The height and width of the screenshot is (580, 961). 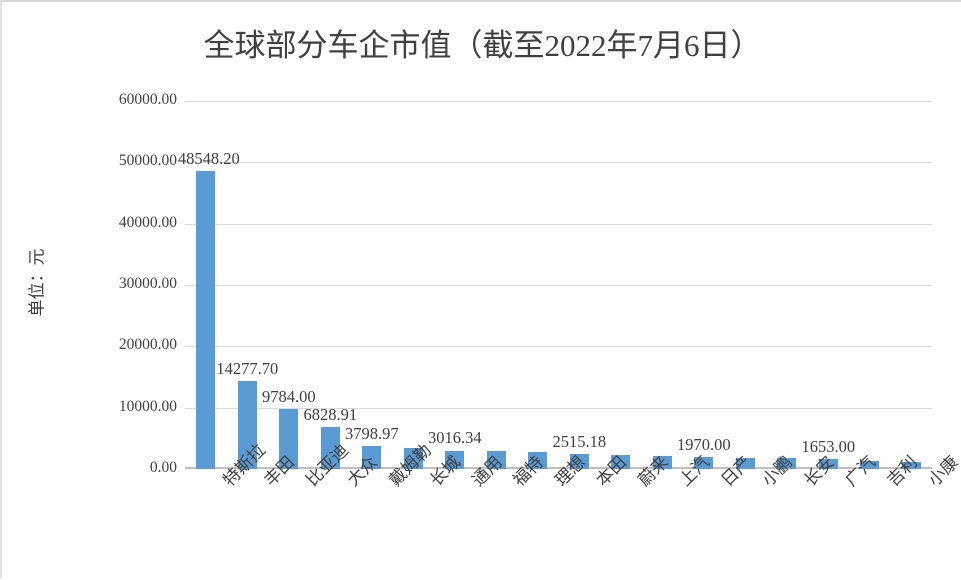 What do you see at coordinates (330, 415) in the screenshot?
I see `bar-data-label: 6828.91` at bounding box center [330, 415].